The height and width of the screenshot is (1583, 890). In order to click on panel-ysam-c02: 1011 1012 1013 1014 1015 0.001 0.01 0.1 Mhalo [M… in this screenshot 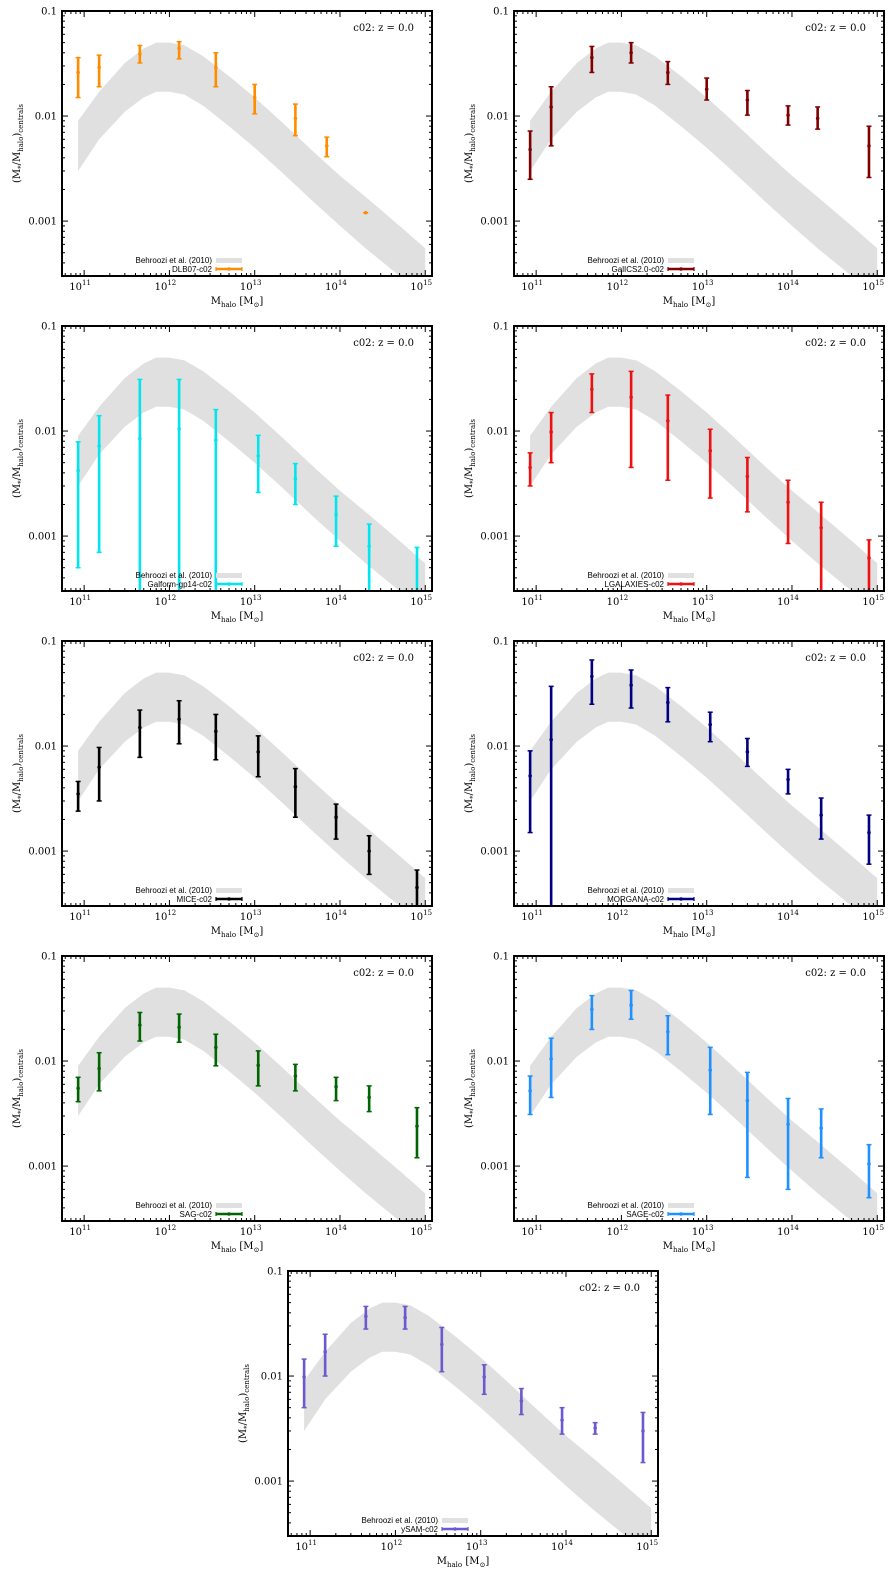, I will do `click(448, 1417)`.